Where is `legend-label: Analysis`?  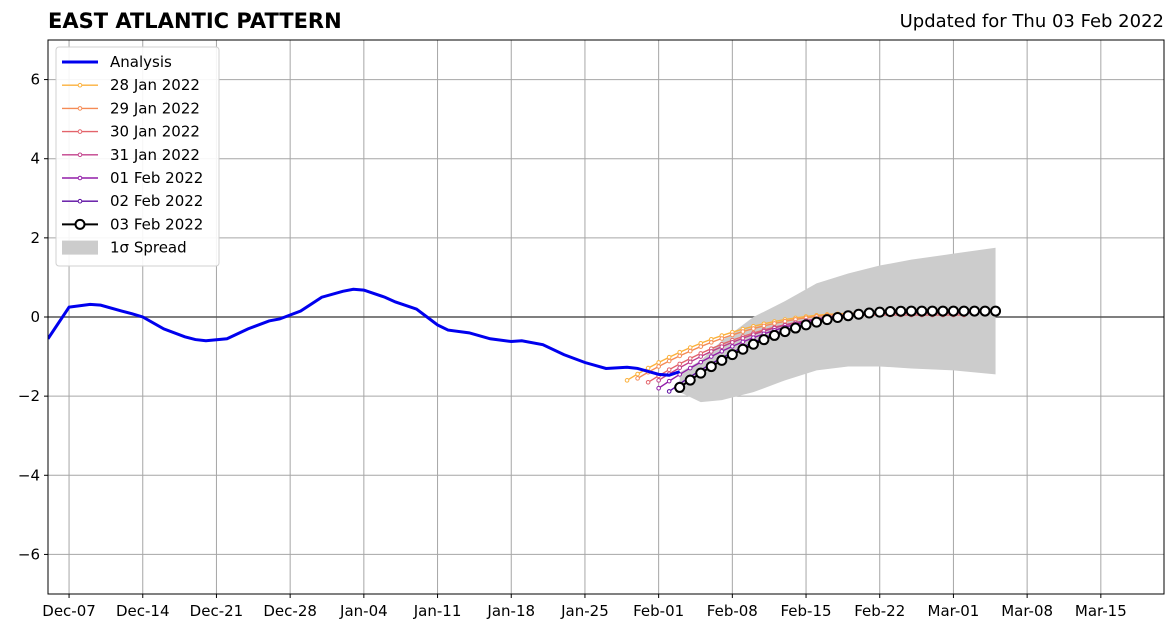
legend-label: Analysis is located at coordinates (141, 62).